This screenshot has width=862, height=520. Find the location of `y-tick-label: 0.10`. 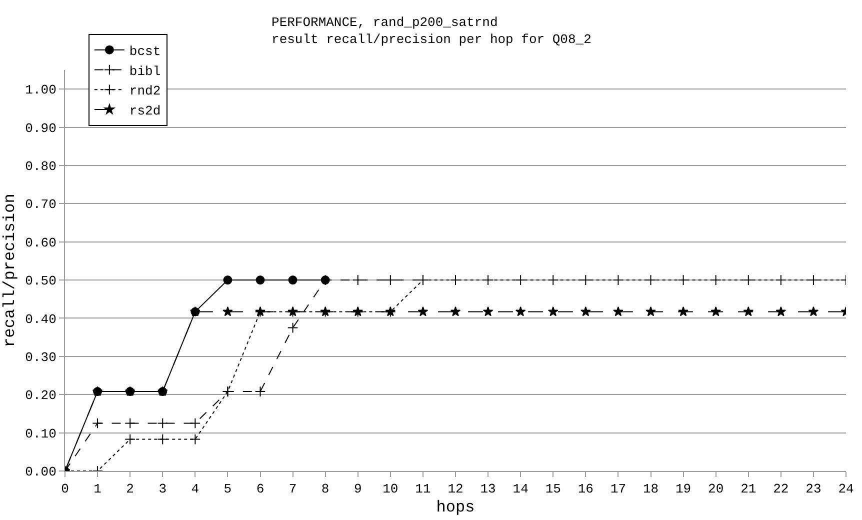

y-tick-label: 0.10 is located at coordinates (40, 434).